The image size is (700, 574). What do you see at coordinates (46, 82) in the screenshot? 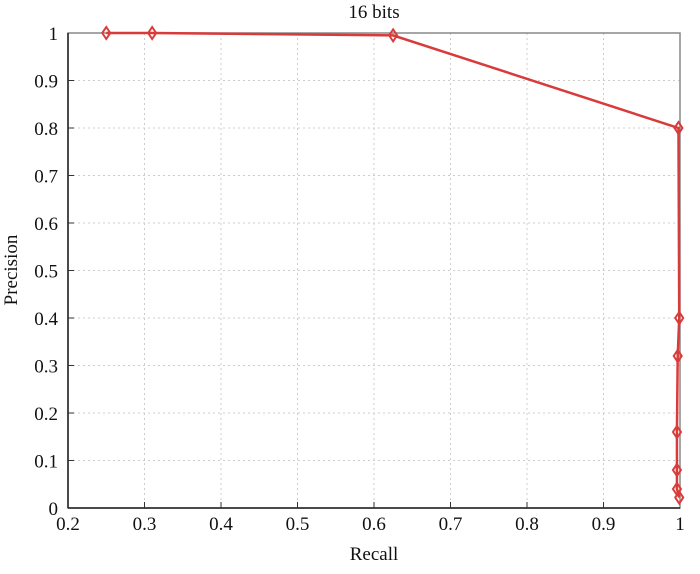
I see `y-tick-label: 0.9` at bounding box center [46, 82].